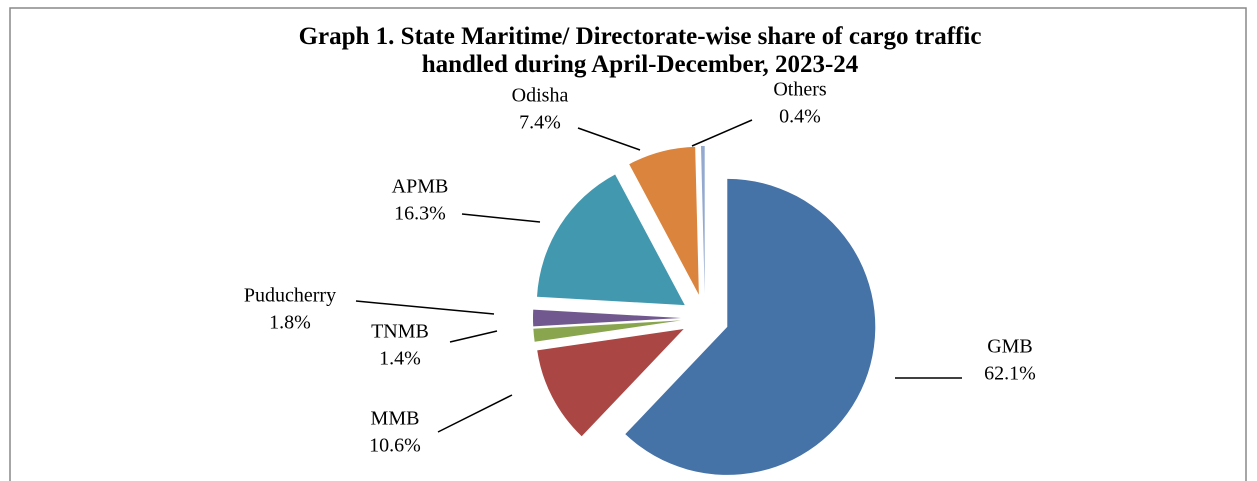 The image size is (1257, 481). Describe the element at coordinates (540, 96) in the screenshot. I see `slice-label: Odisha` at that location.